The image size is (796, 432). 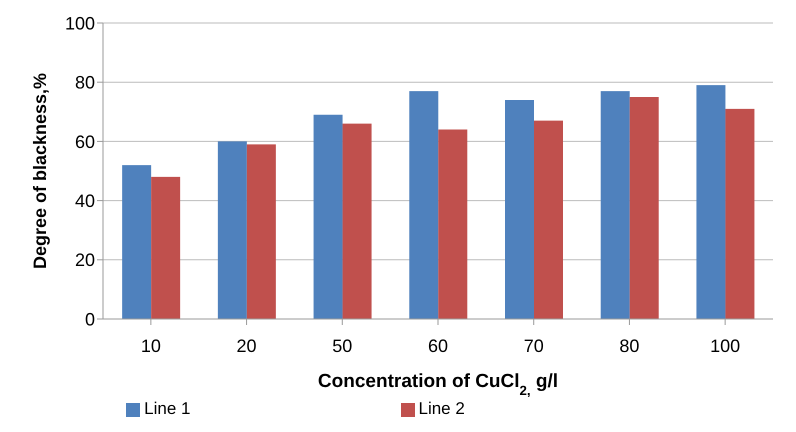 What do you see at coordinates (534, 346) in the screenshot?
I see `x-tick-label: 70` at bounding box center [534, 346].